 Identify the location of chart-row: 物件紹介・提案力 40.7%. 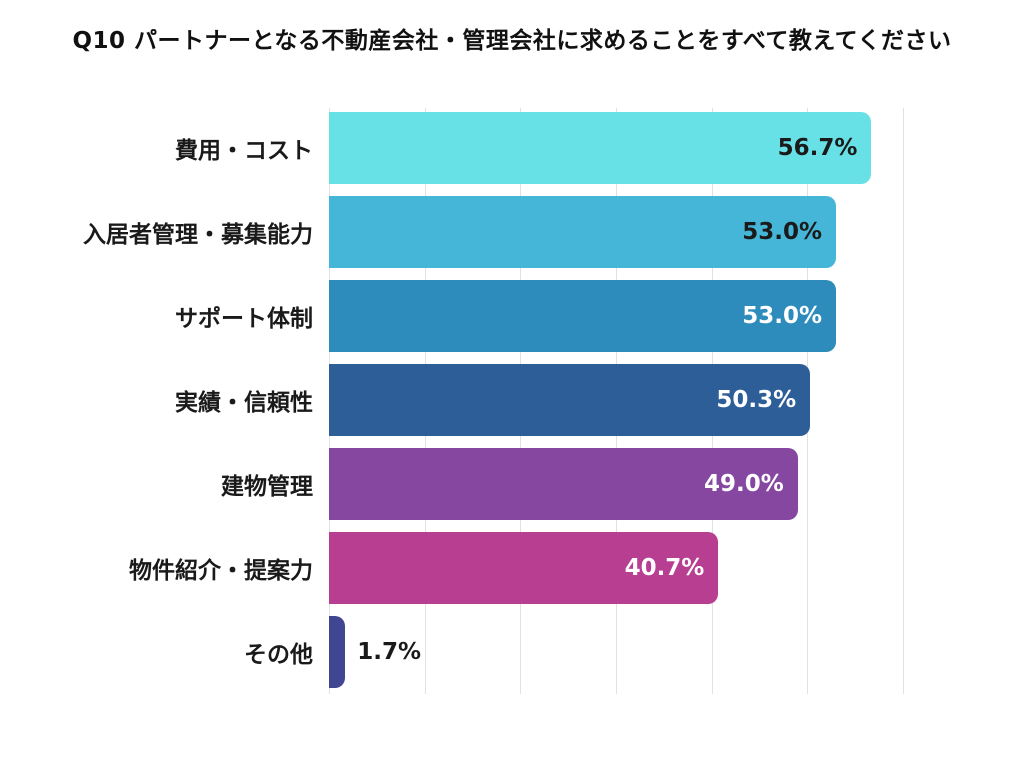
(512, 568).